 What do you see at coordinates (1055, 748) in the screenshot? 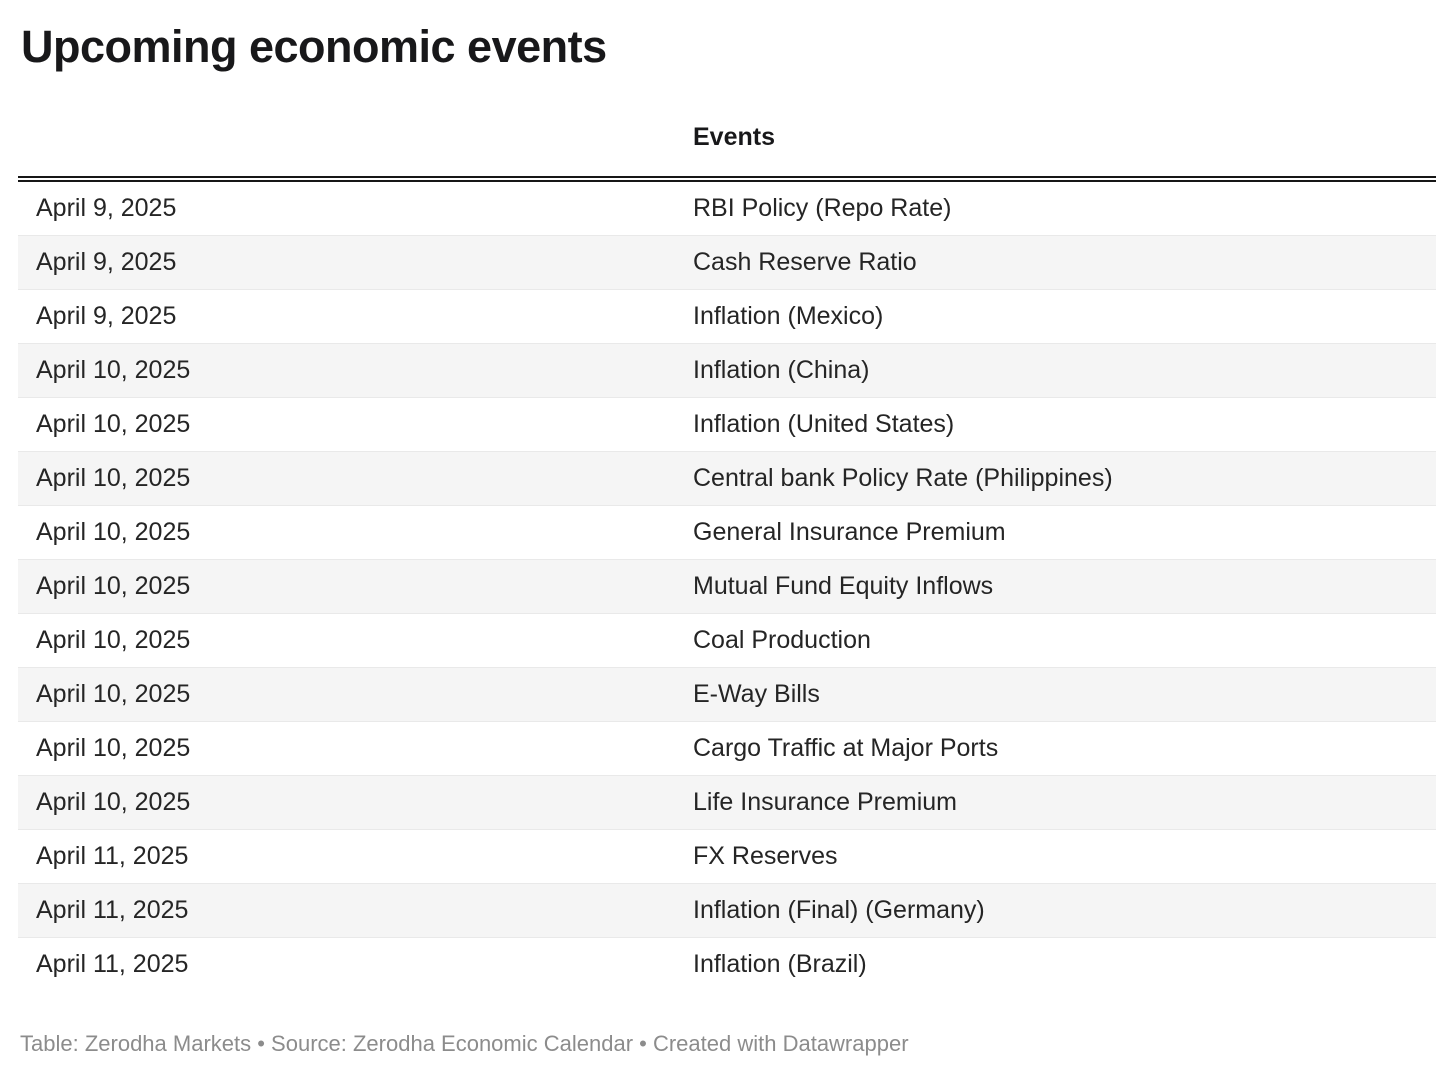
I see `event-cell: Cargo Traffic at Major Ports` at bounding box center [1055, 748].